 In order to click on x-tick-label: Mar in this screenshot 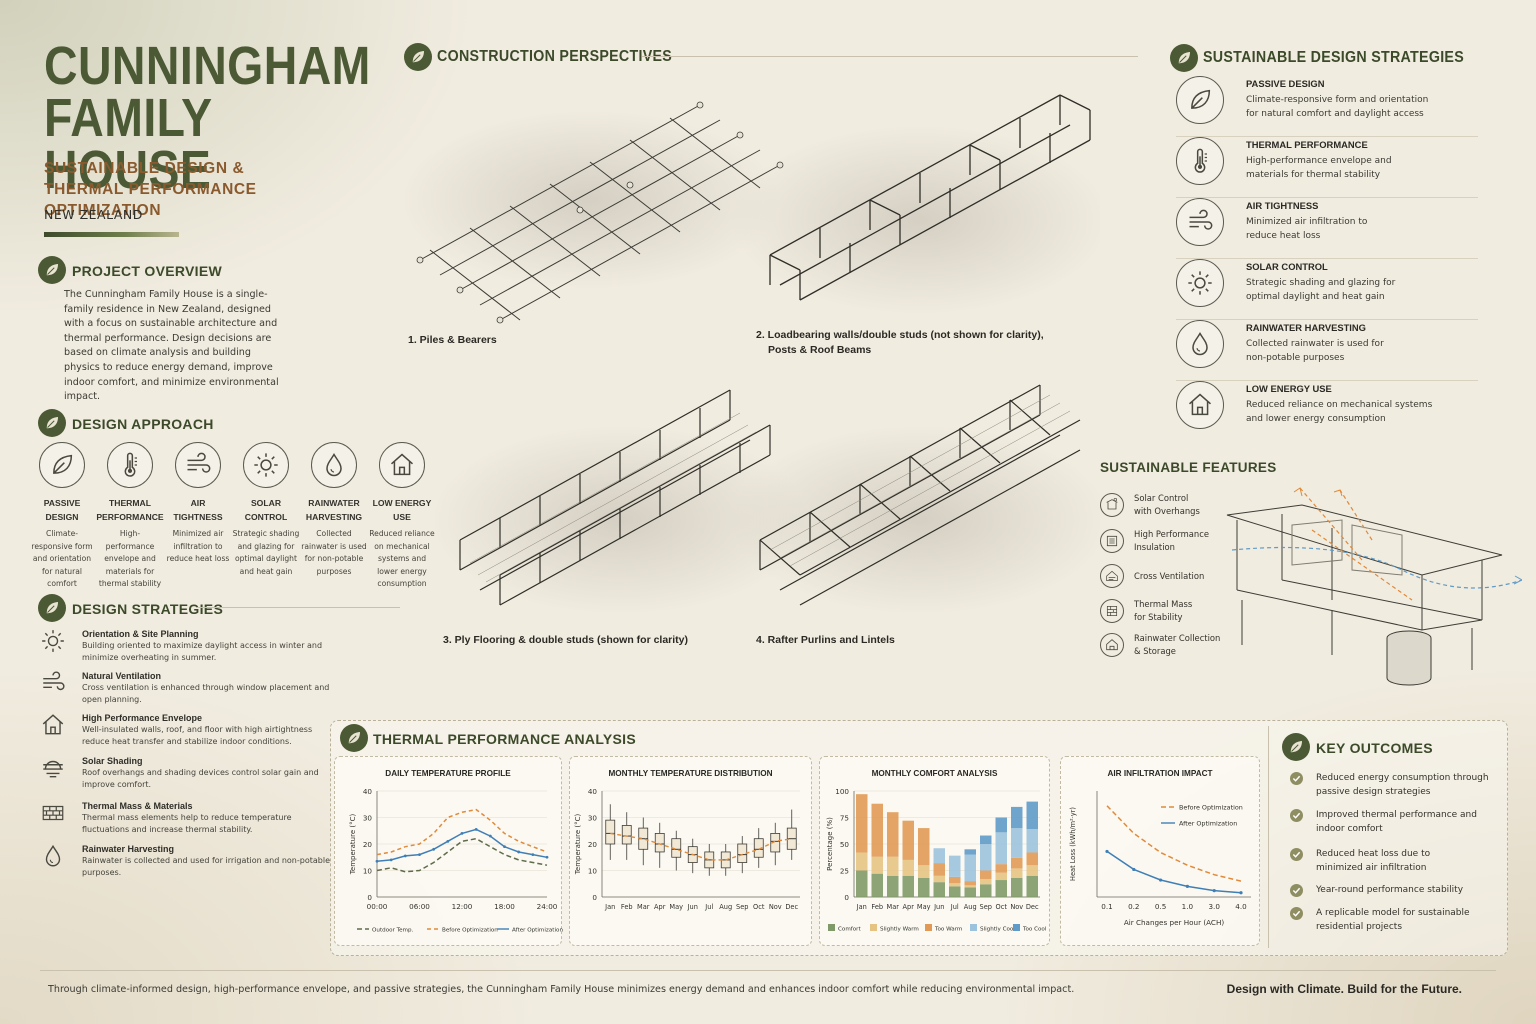, I will do `click(643, 907)`.